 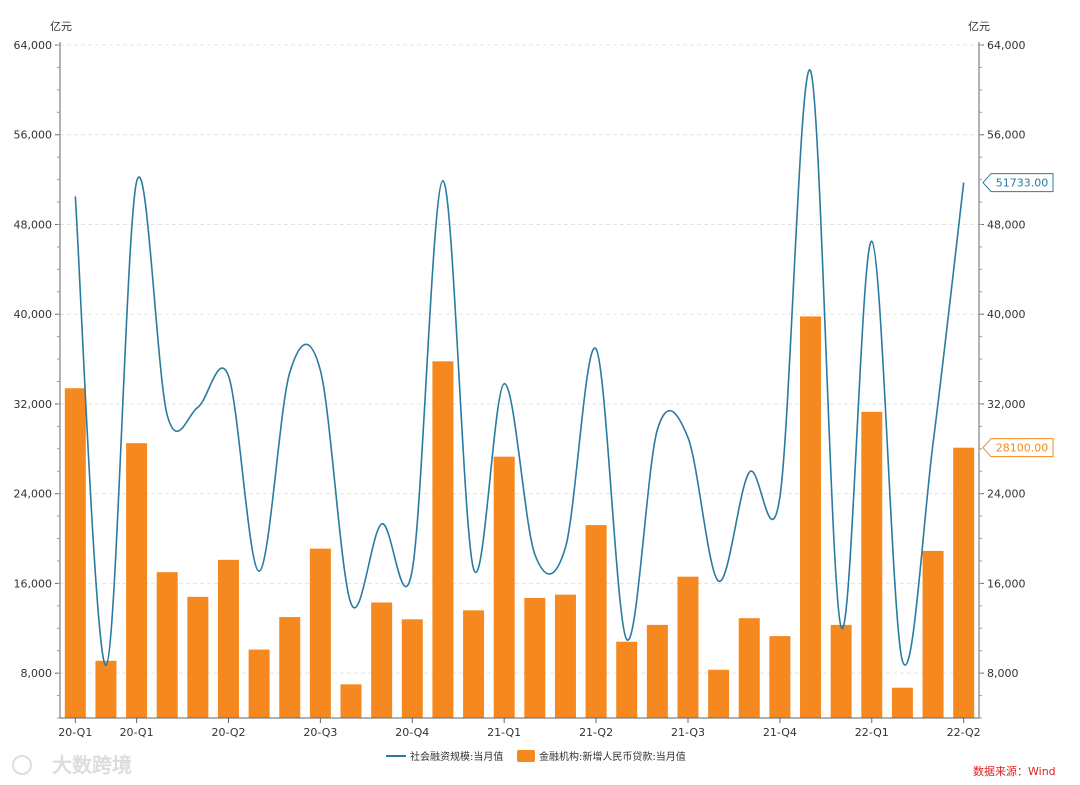 I want to click on callout-label: 28100.00, so click(x=1022, y=448).